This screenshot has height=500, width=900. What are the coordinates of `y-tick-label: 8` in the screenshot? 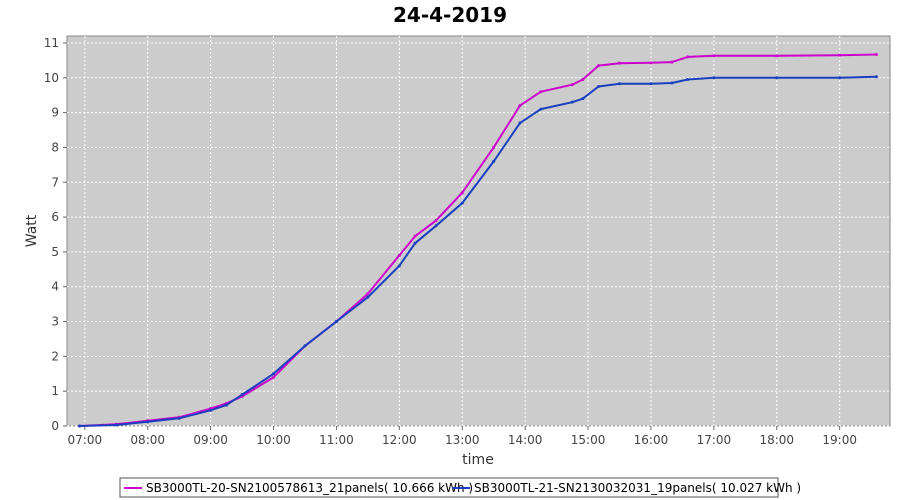 It's located at (55, 147).